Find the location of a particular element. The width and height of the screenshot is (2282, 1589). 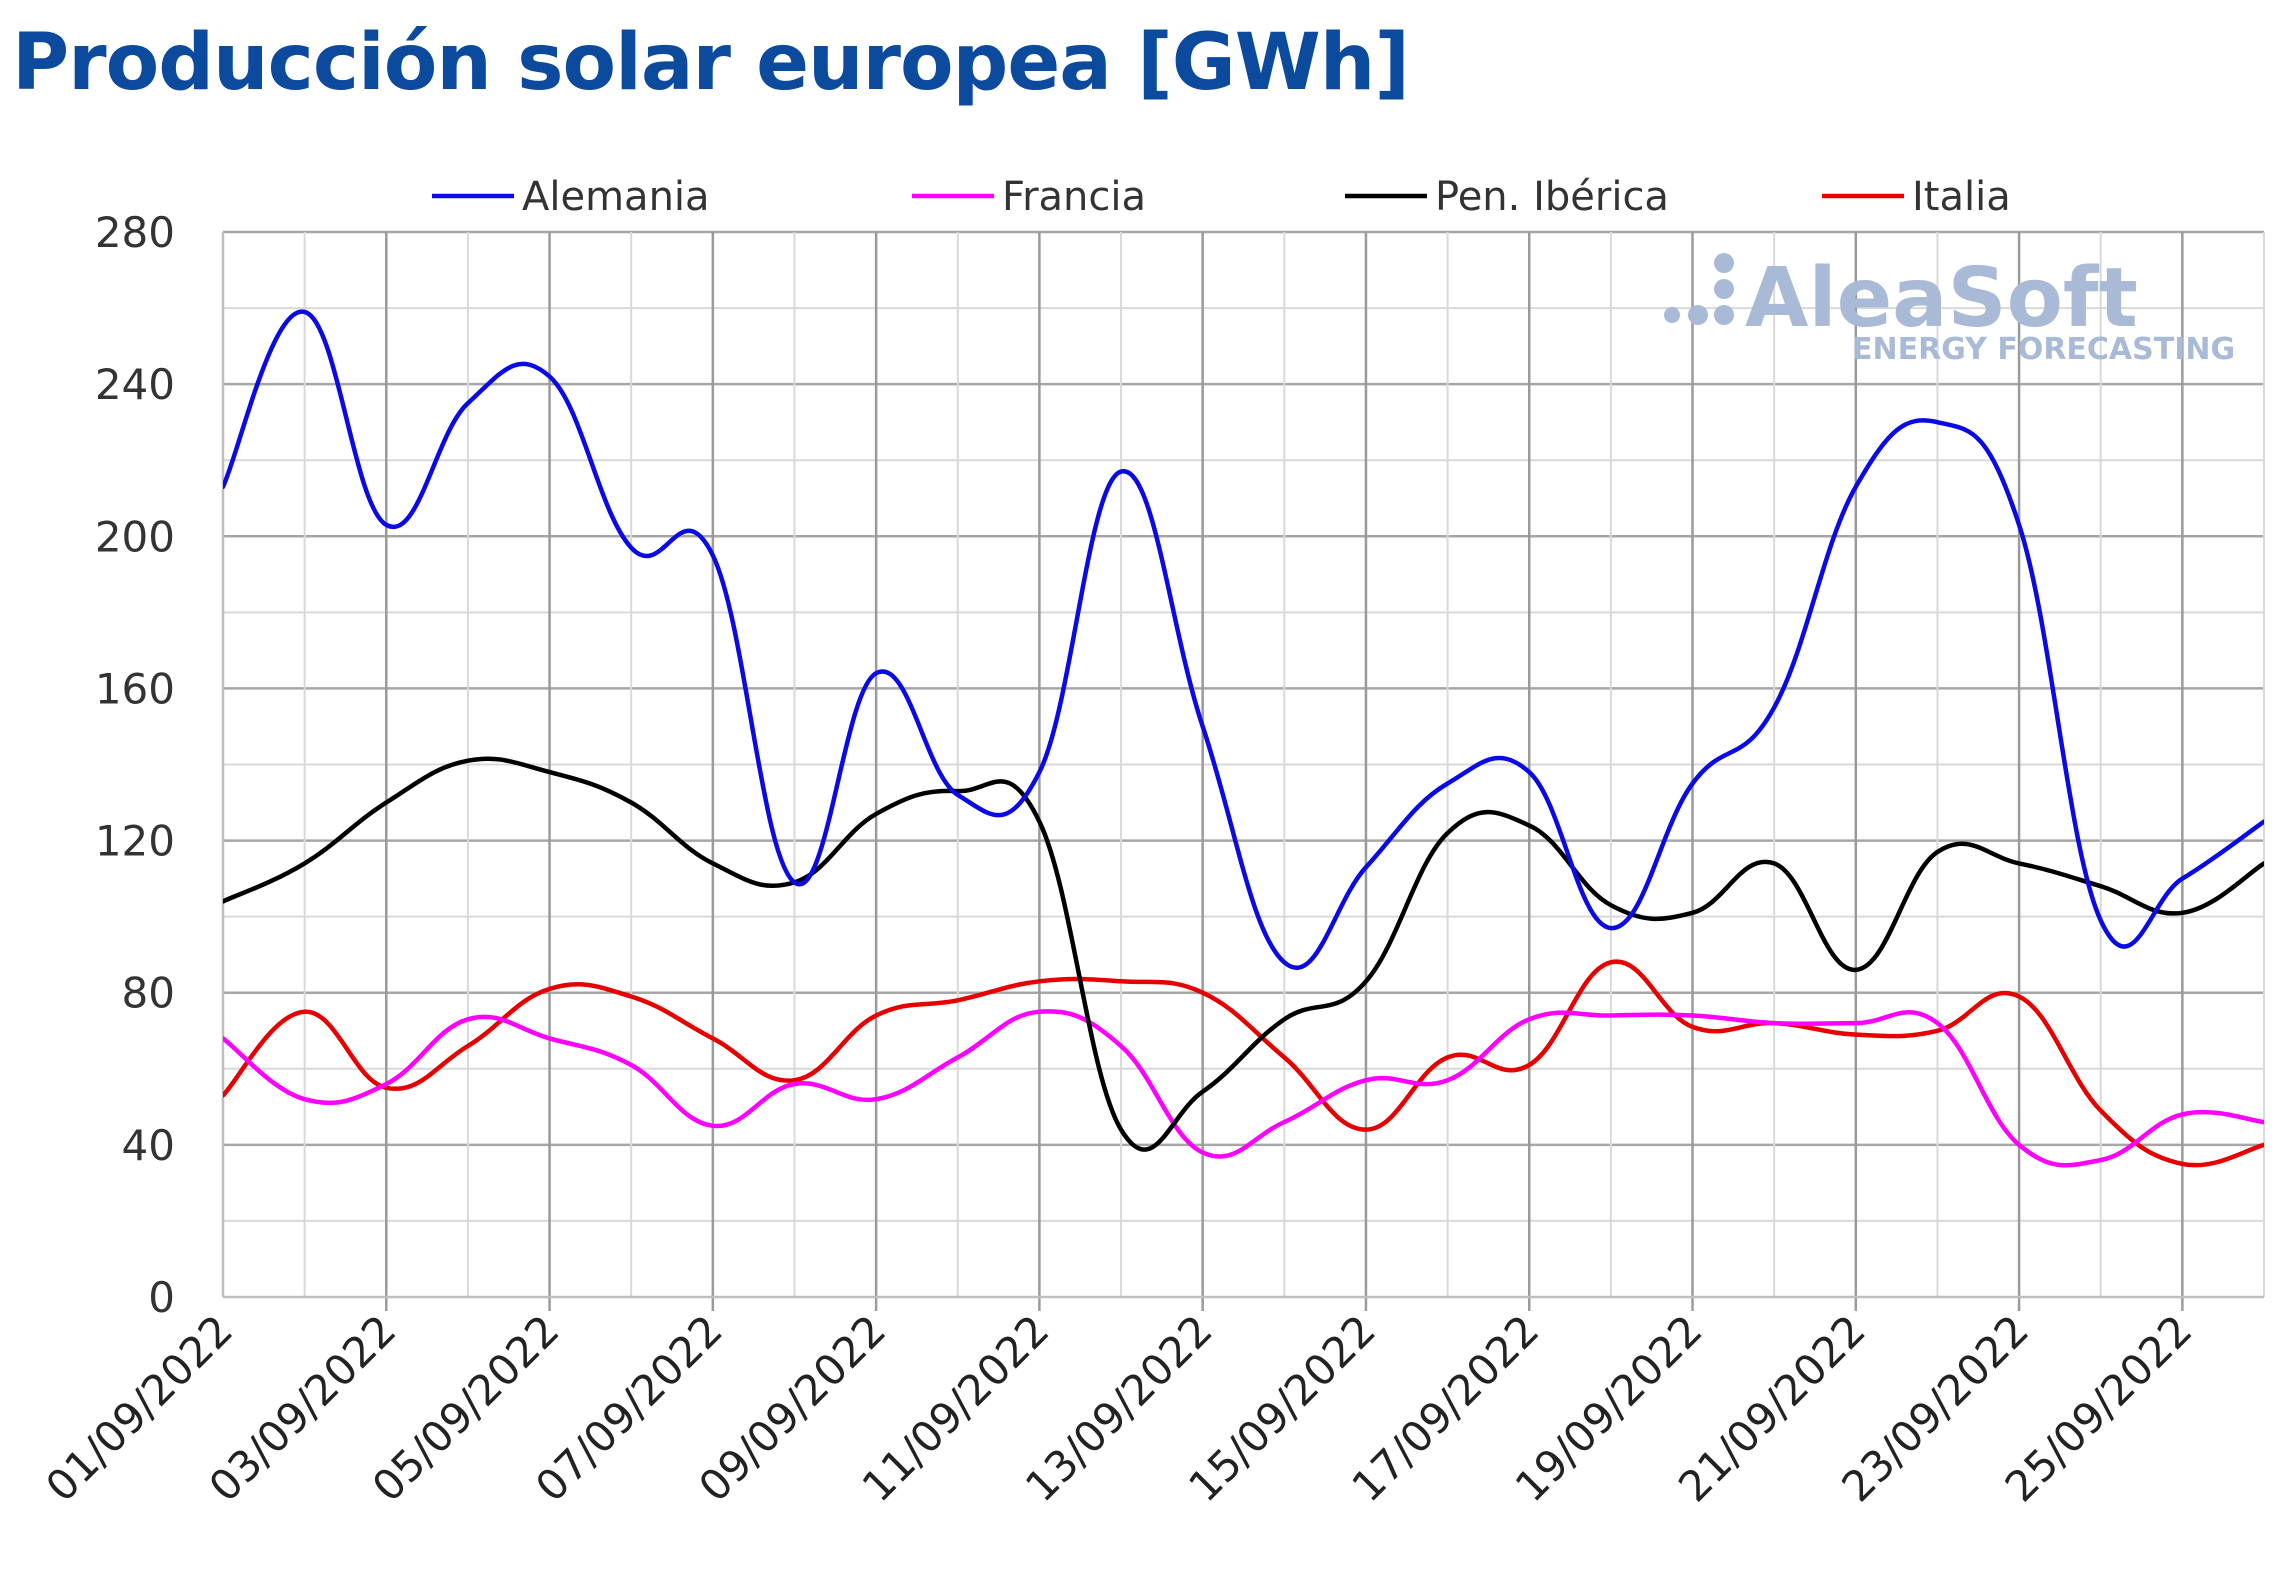

legend: Alemania Francia Pen. Ibérica Italia is located at coordinates (1221, 197).